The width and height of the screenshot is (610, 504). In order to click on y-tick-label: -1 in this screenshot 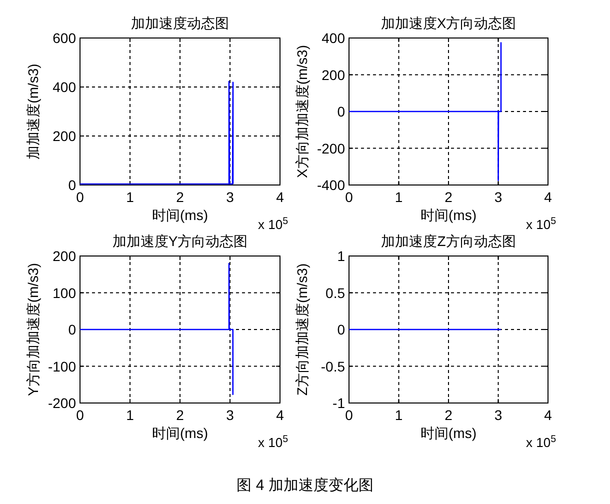, I will do `click(339, 403)`.